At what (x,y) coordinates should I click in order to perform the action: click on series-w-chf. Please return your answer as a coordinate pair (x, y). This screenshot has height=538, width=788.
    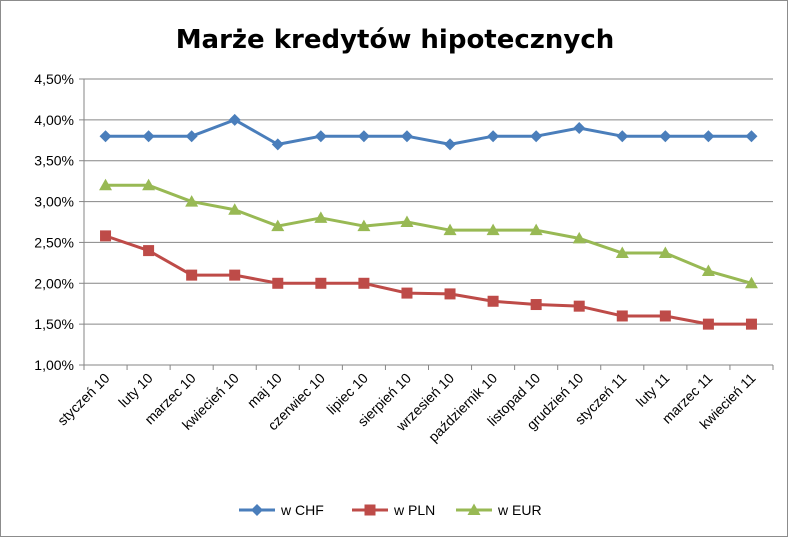
    Looking at the image, I should click on (428, 132).